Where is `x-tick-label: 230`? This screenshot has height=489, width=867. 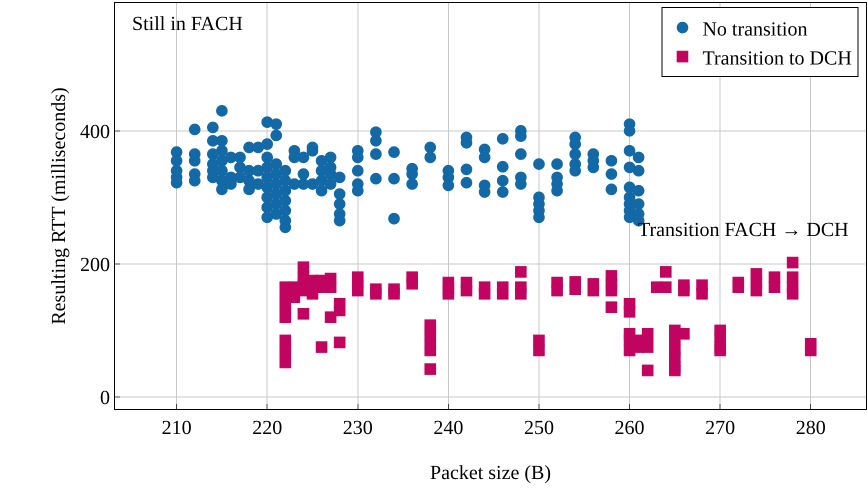 x-tick-label: 230 is located at coordinates (357, 428).